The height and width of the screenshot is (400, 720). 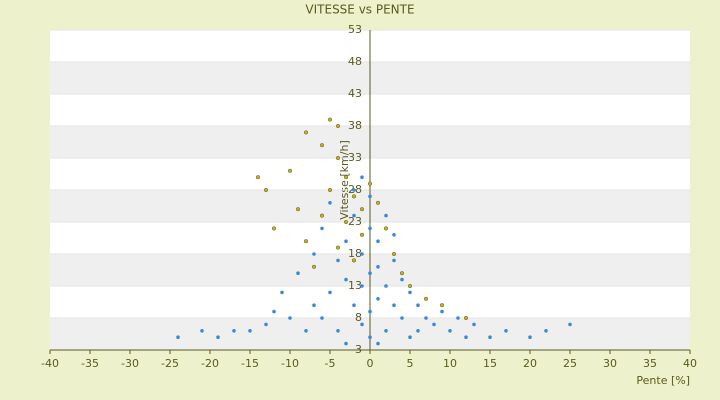 What do you see at coordinates (330, 363) in the screenshot?
I see `x-tick-label: -5` at bounding box center [330, 363].